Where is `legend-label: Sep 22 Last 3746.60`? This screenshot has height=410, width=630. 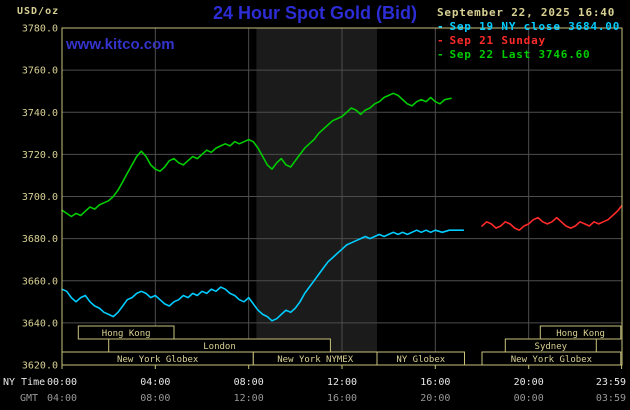
legend-label: Sep 22 Last 3746.60 is located at coordinates (520, 54).